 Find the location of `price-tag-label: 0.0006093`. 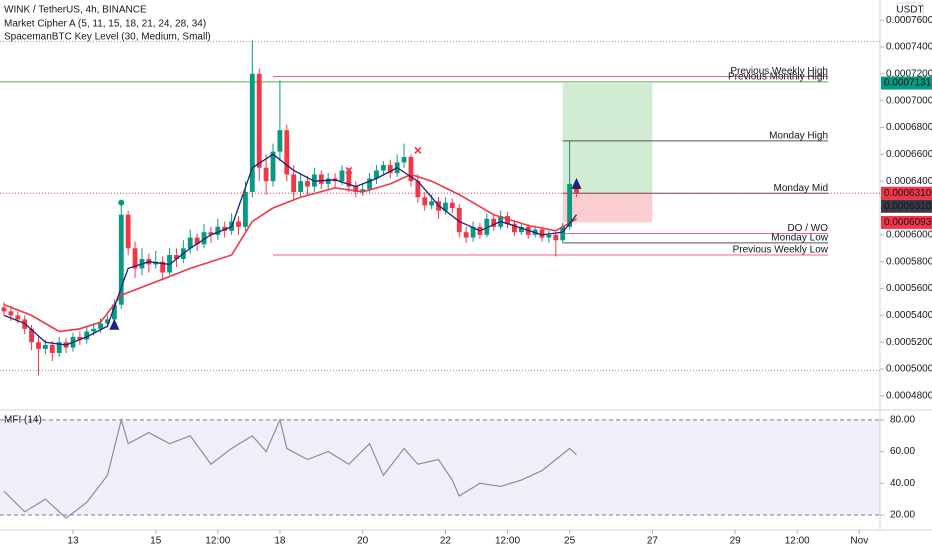

price-tag-label: 0.0006093 is located at coordinates (908, 222).